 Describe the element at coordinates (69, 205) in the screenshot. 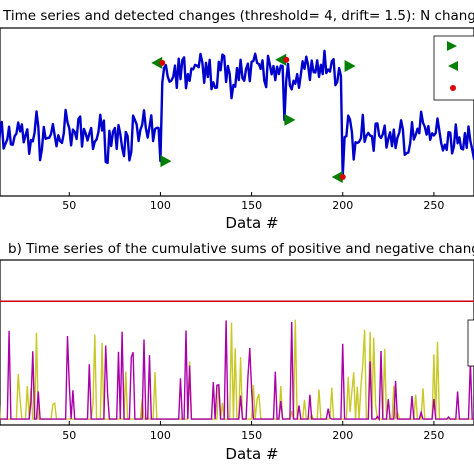

I see `chart-1-tick-label-0: 50` at that location.